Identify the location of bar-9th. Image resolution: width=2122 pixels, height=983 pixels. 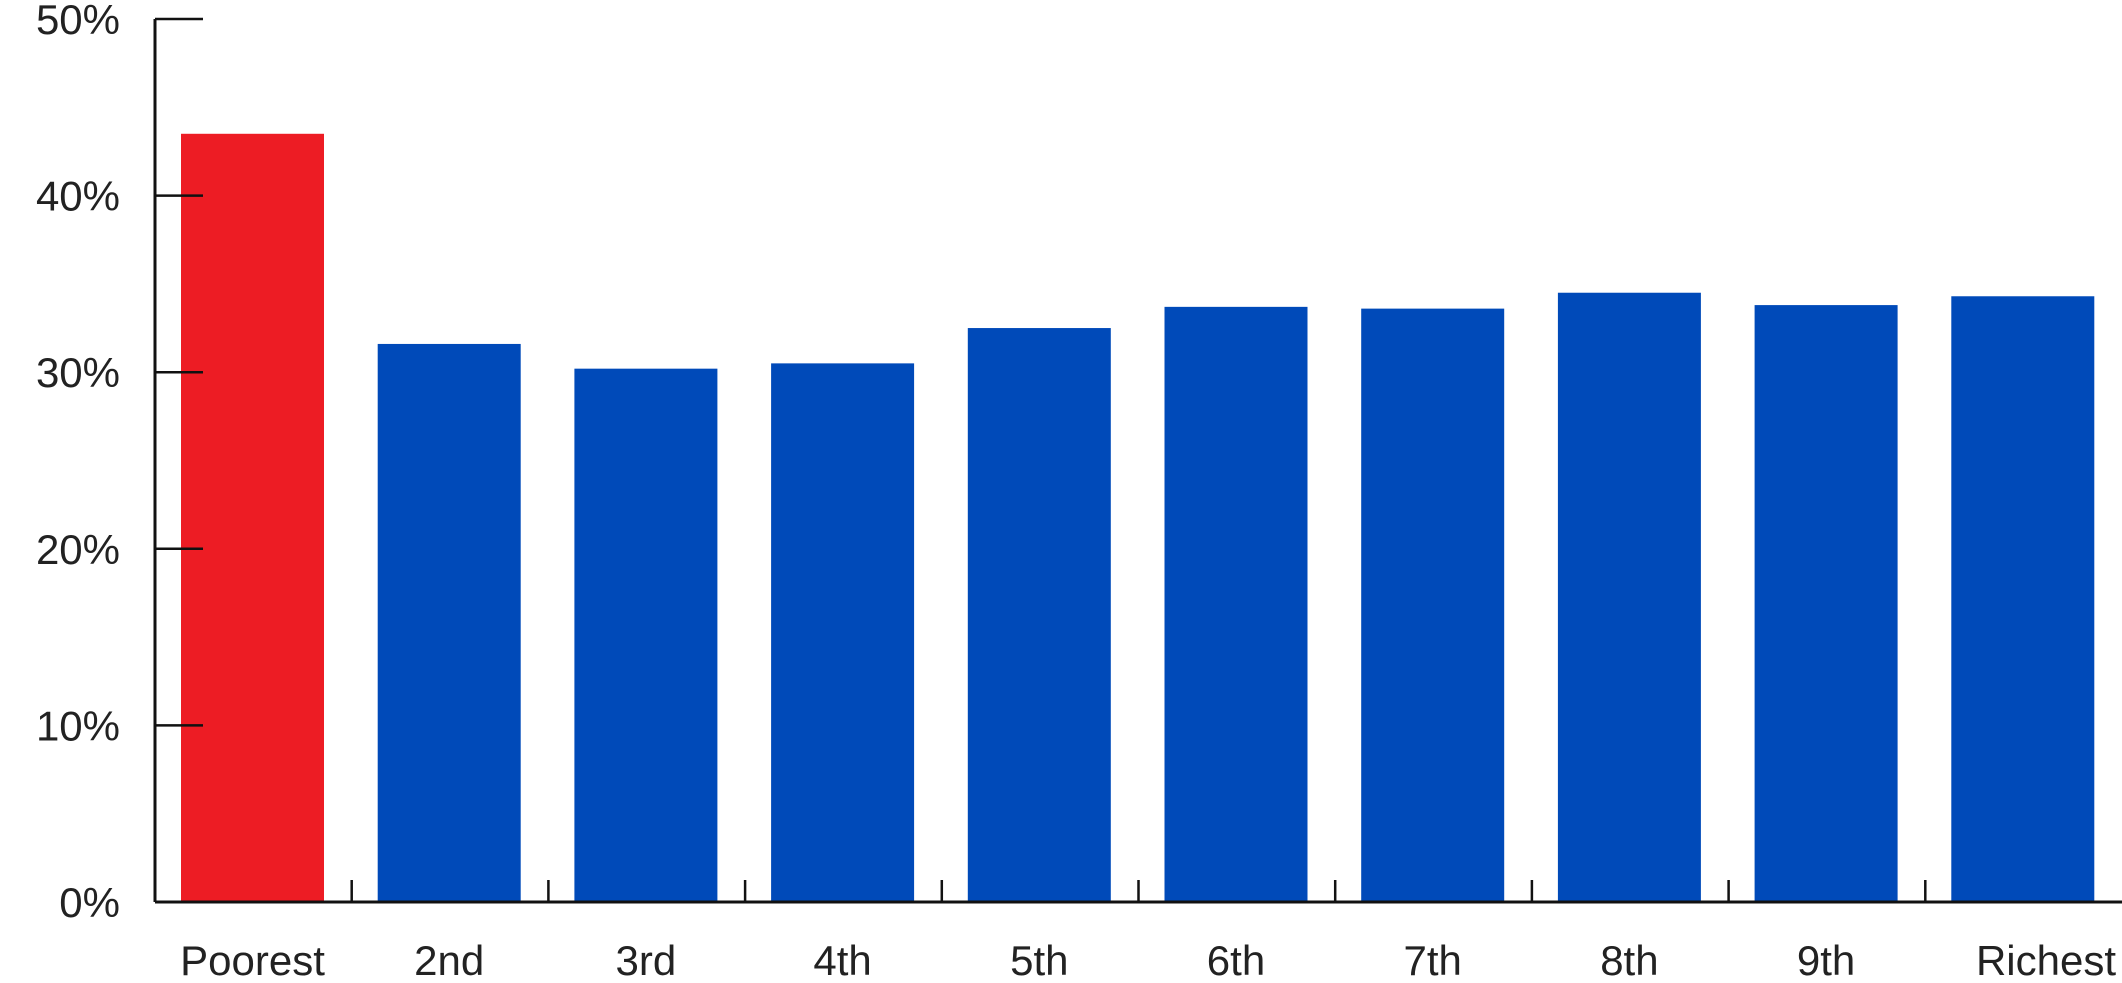
(1826, 603).